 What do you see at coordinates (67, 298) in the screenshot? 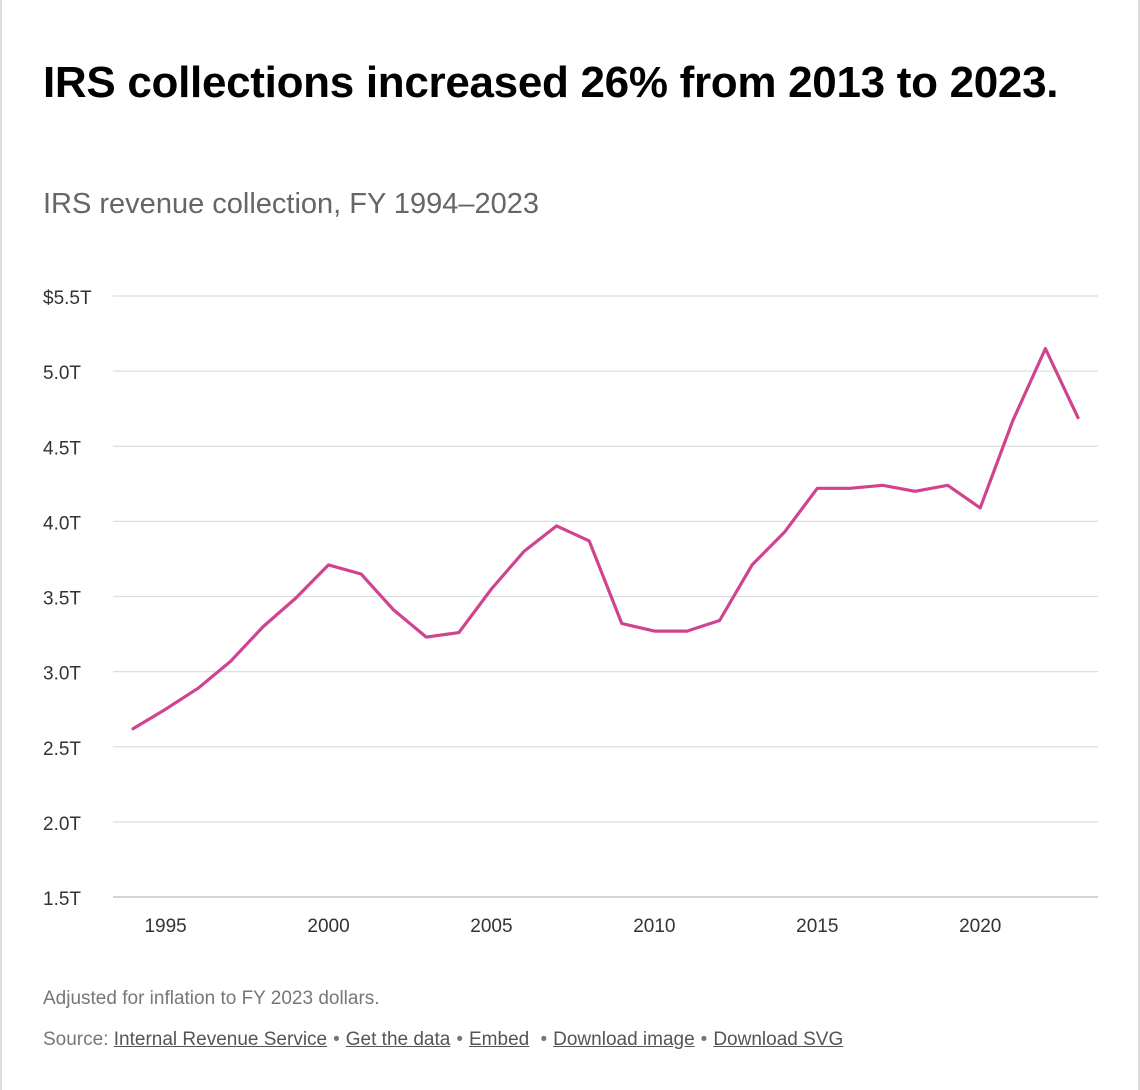
I see `y-tick-label: $5.5T` at bounding box center [67, 298].